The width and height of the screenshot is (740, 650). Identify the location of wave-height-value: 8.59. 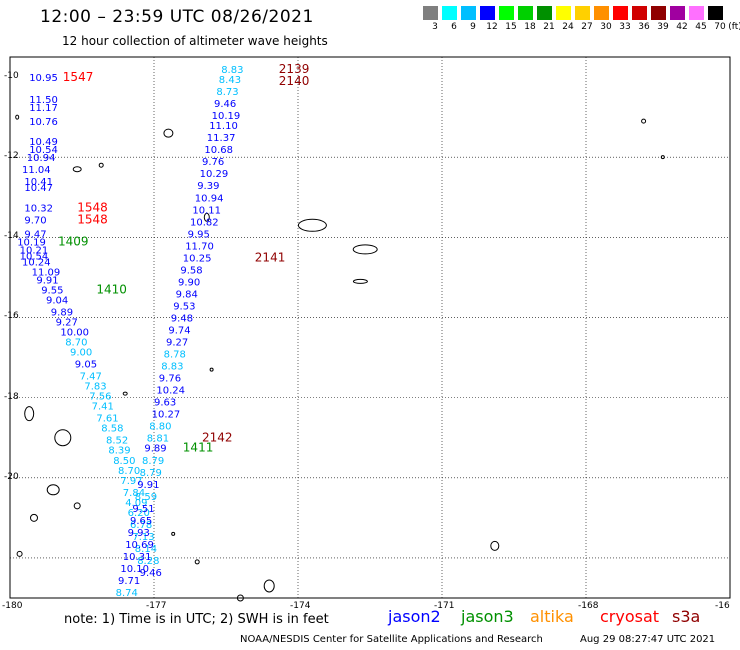
(146, 497).